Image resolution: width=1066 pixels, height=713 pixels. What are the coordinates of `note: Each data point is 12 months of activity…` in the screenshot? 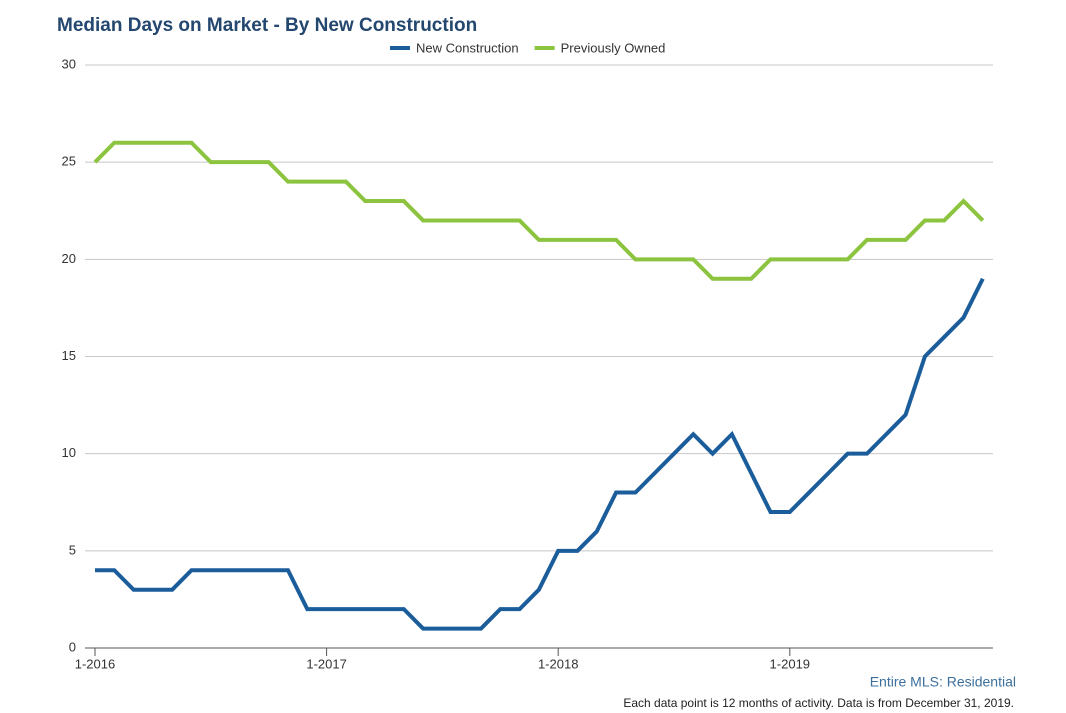 It's located at (818, 703).